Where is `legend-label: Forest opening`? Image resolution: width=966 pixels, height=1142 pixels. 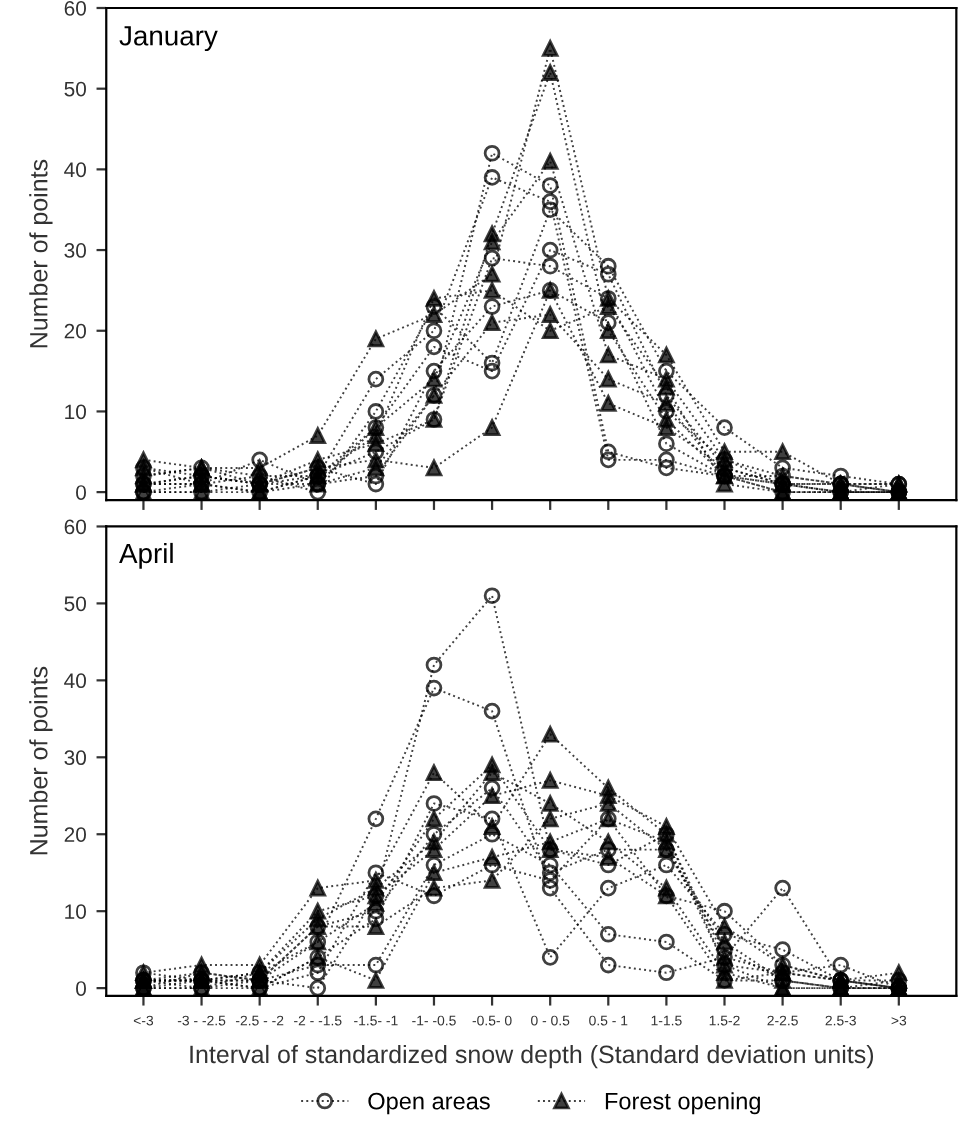 legend-label: Forest opening is located at coordinates (682, 1103).